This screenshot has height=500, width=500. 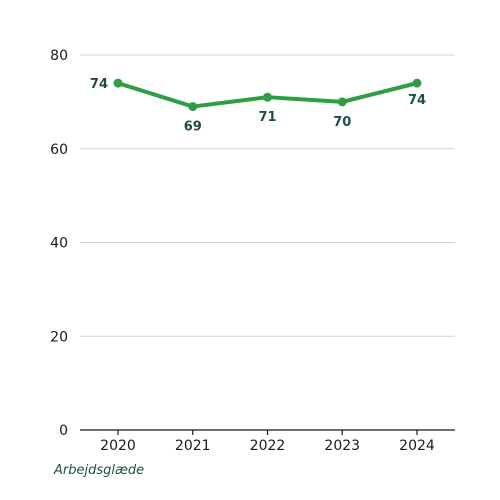 I want to click on x-tick-label: 2021, so click(x=193, y=446).